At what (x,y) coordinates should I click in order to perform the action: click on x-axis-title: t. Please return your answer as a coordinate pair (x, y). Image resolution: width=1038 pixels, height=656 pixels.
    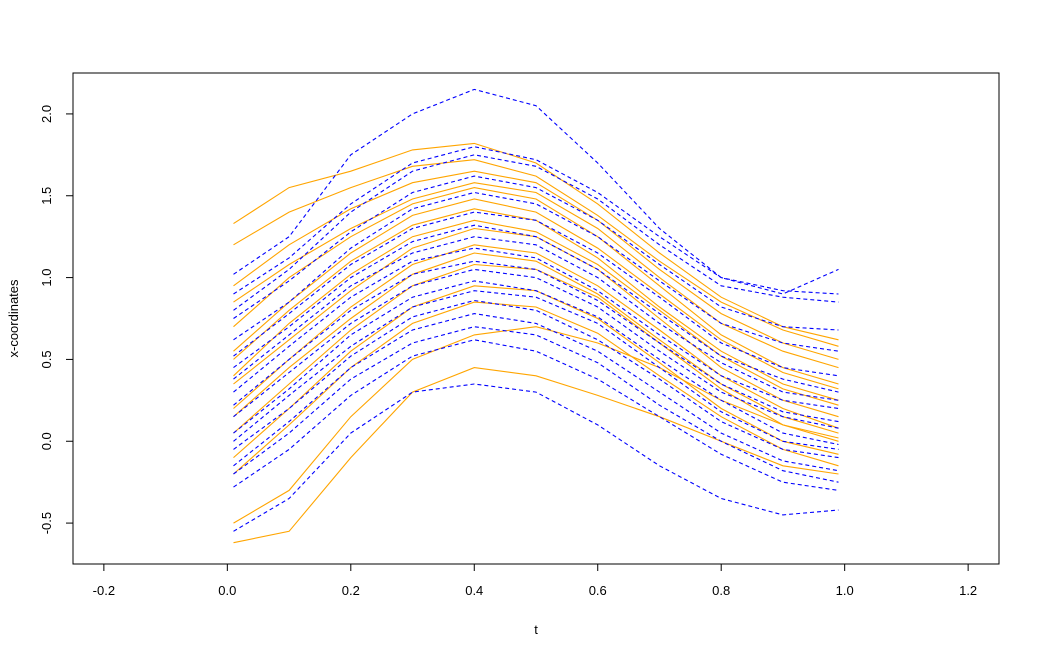
    Looking at the image, I should click on (536, 629).